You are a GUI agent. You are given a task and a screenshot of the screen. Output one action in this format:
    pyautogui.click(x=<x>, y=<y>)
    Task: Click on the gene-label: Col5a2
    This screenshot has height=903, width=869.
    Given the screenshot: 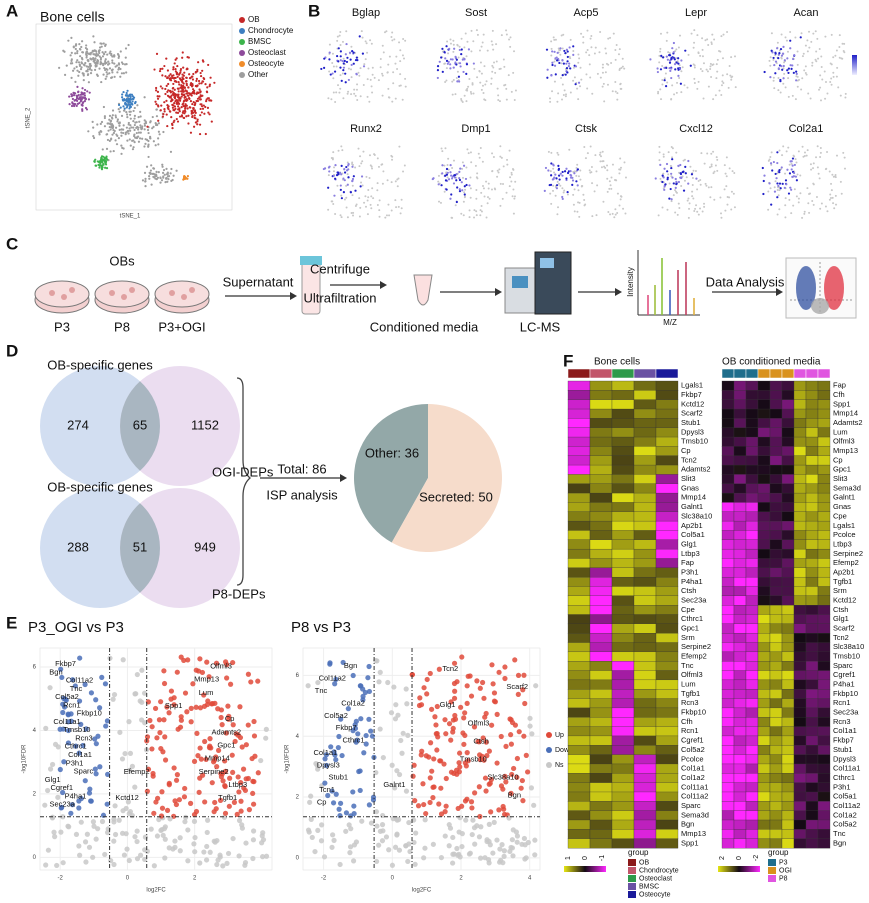 What is the action you would take?
    pyautogui.click(x=845, y=824)
    